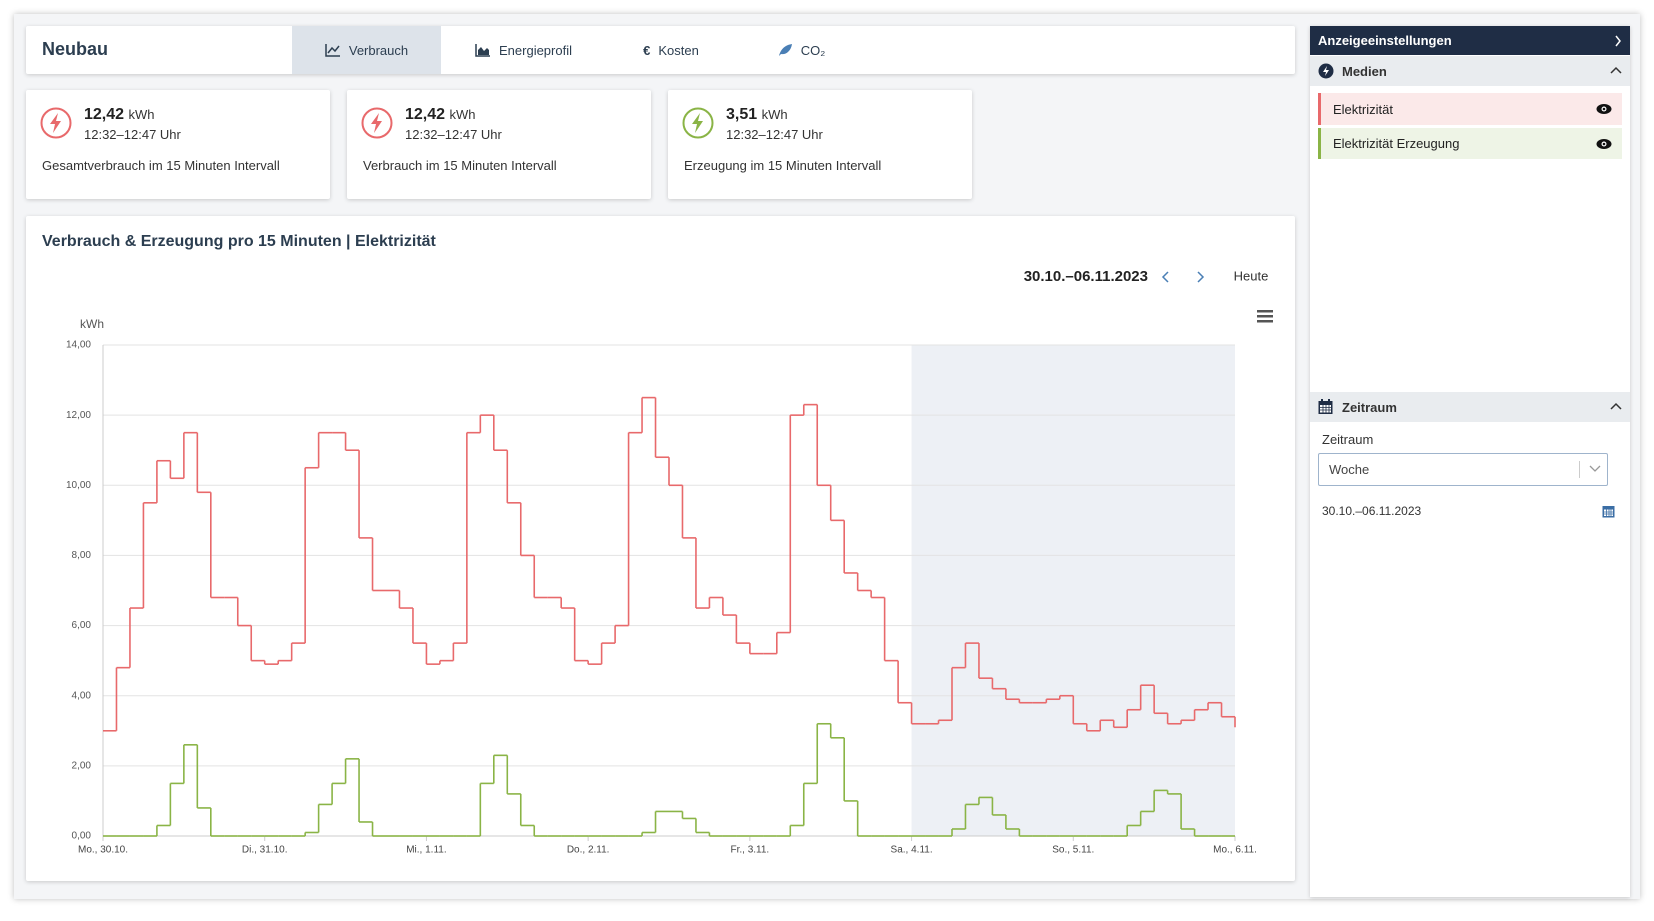 The image size is (1654, 921). I want to click on field-label: Zeitraum, so click(1348, 439).